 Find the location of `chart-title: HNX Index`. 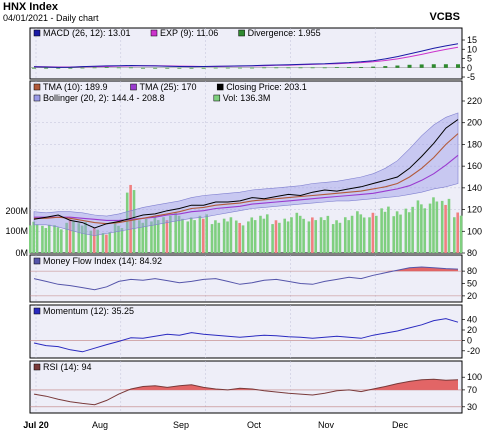

chart-title: HNX Index is located at coordinates (31, 7).